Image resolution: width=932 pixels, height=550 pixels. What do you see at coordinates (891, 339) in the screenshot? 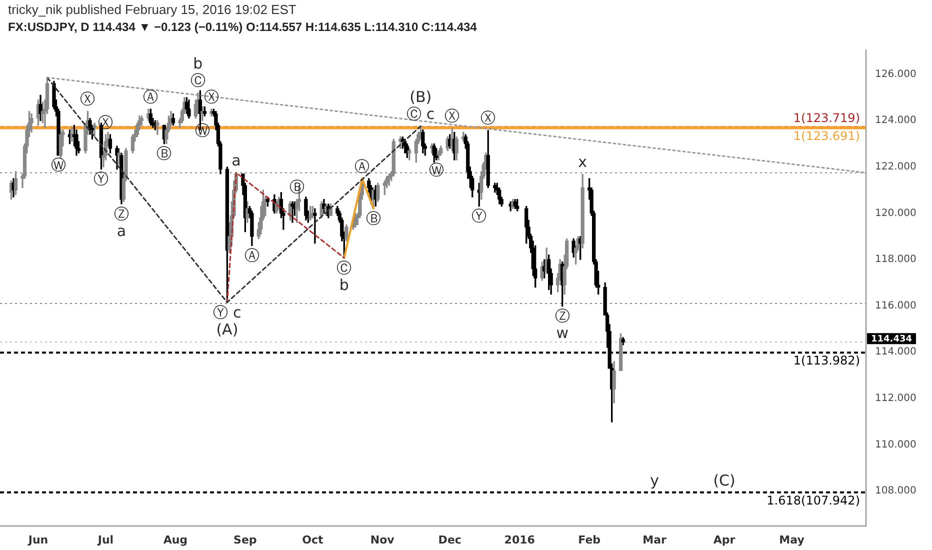
I see `ref-line-label: 114.434` at bounding box center [891, 339].